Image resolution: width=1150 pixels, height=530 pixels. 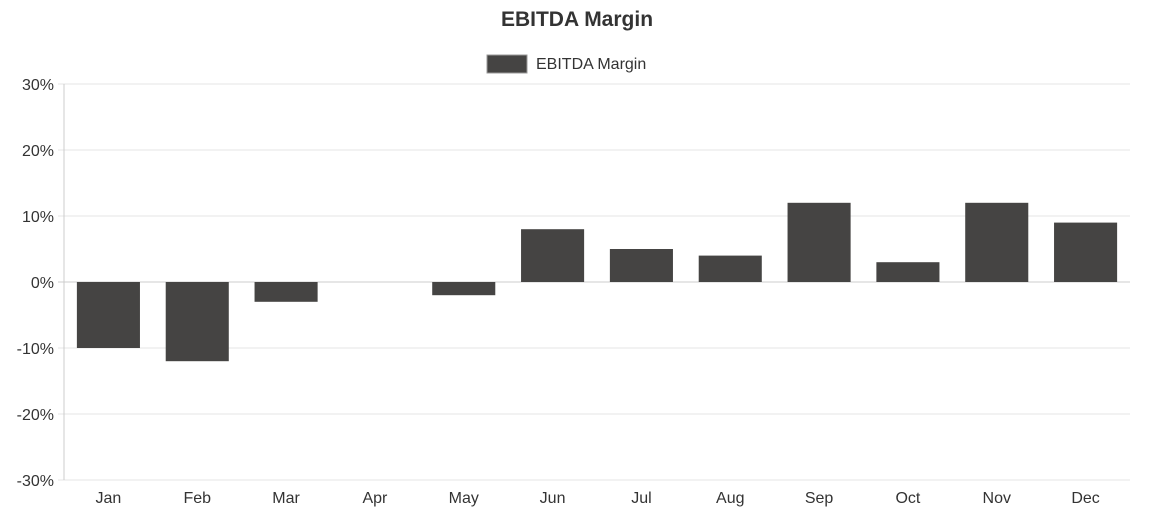 I want to click on x-tick-label: May, so click(x=464, y=498).